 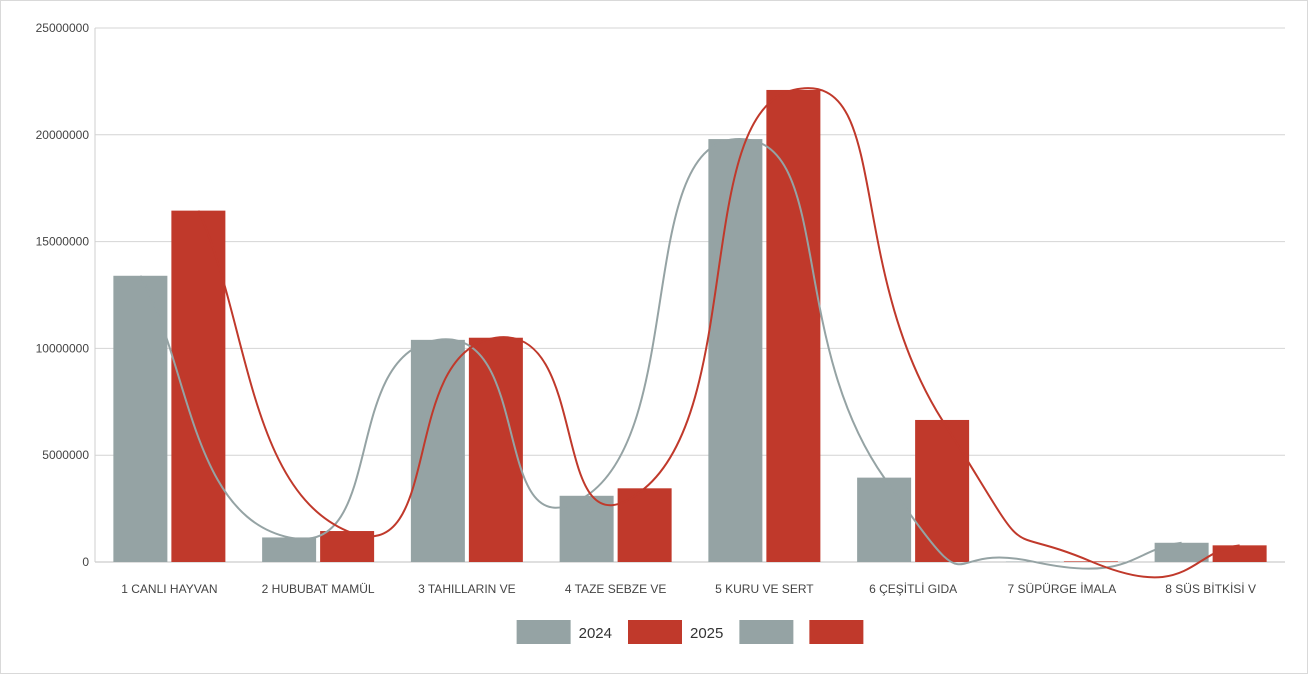 What do you see at coordinates (318, 589) in the screenshot?
I see `x-tick-label: 2 HUBUBAT MAMÜL` at bounding box center [318, 589].